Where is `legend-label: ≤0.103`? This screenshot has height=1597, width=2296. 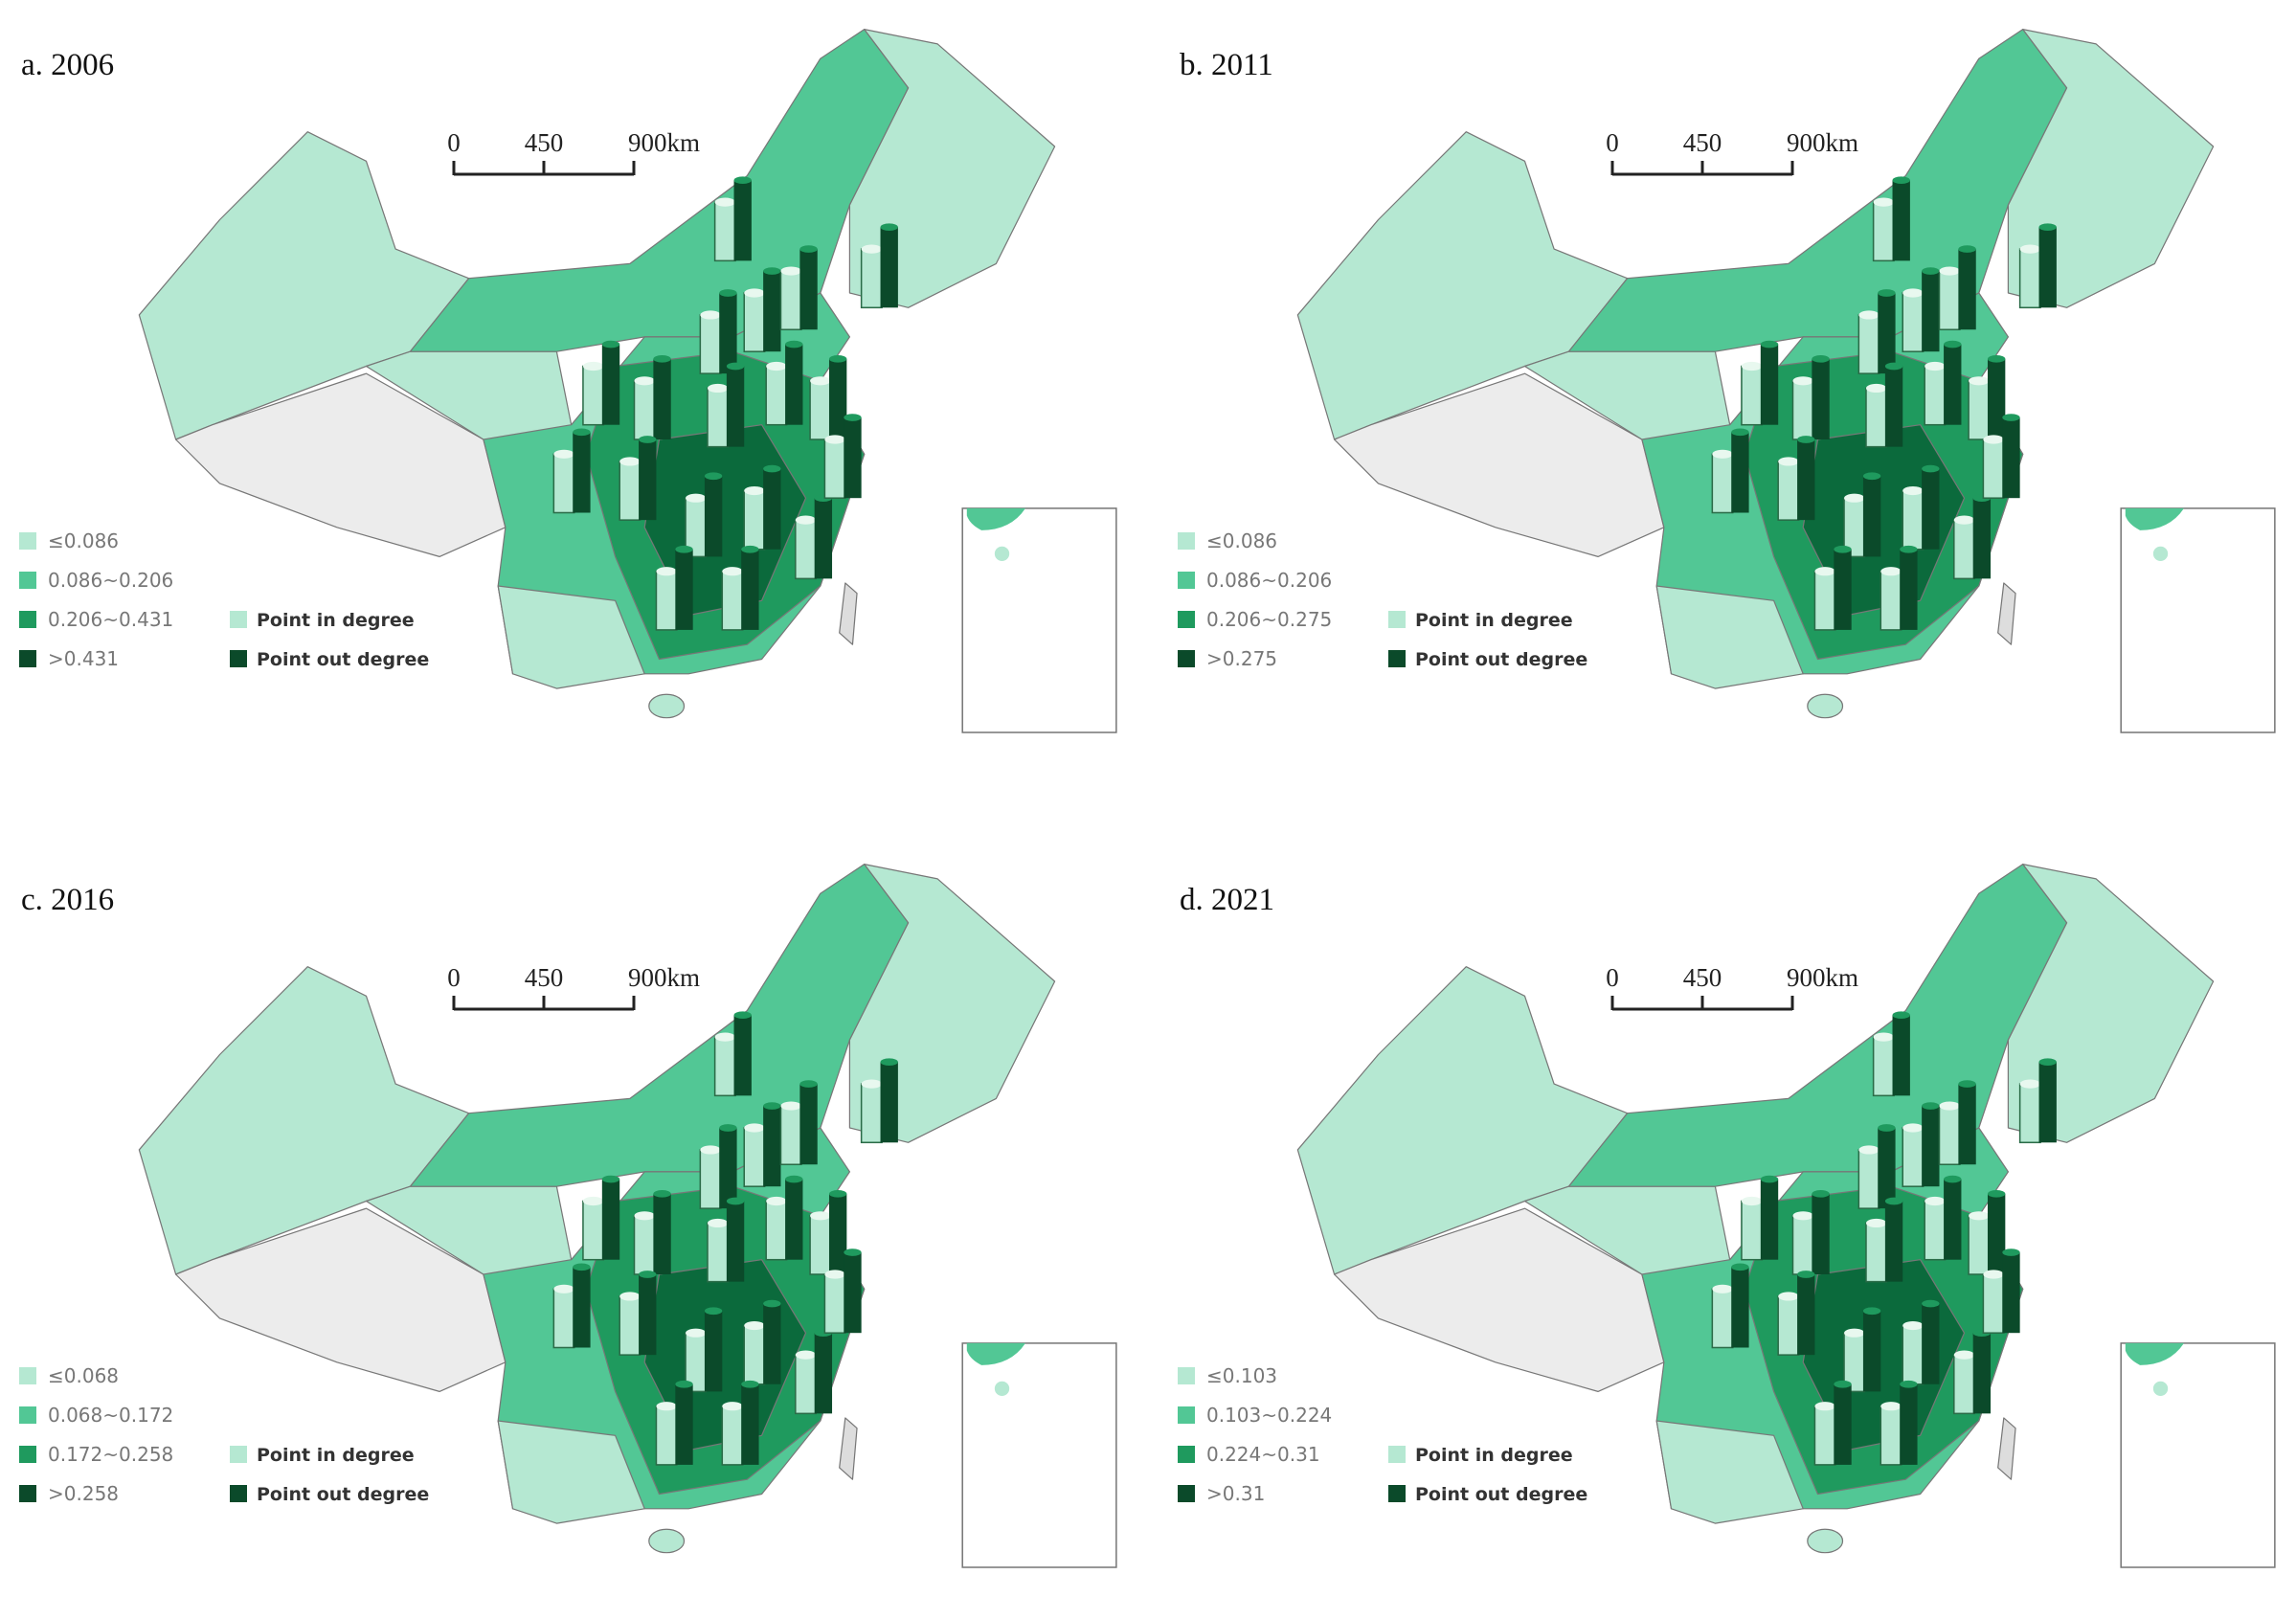
legend-label: ≤0.103 is located at coordinates (1241, 1375).